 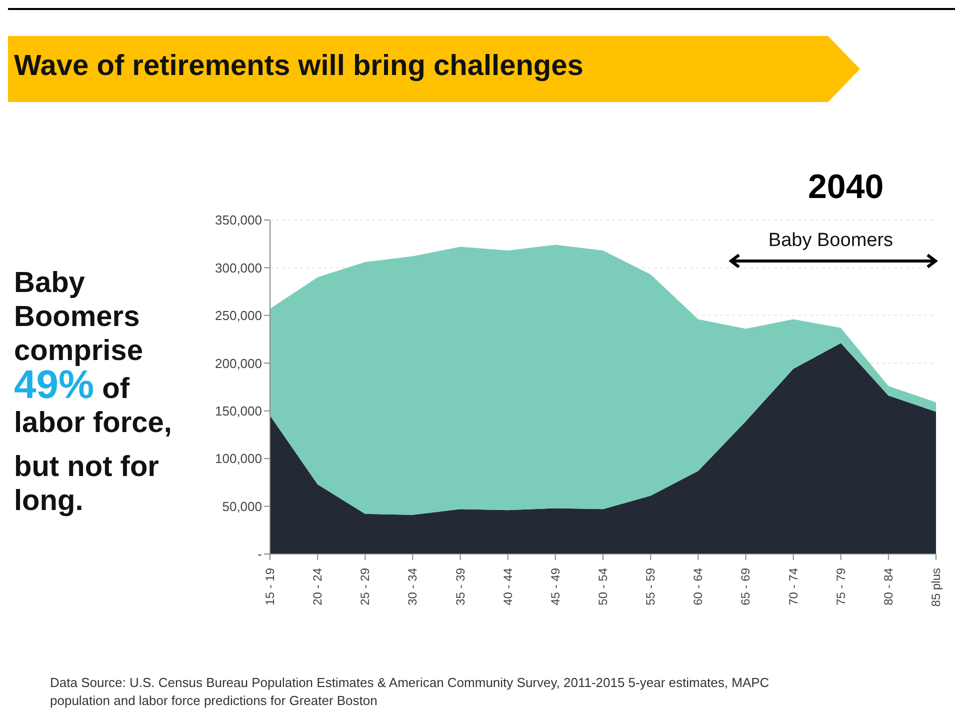 What do you see at coordinates (238, 268) in the screenshot?
I see `y-tick-label: 300,000` at bounding box center [238, 268].